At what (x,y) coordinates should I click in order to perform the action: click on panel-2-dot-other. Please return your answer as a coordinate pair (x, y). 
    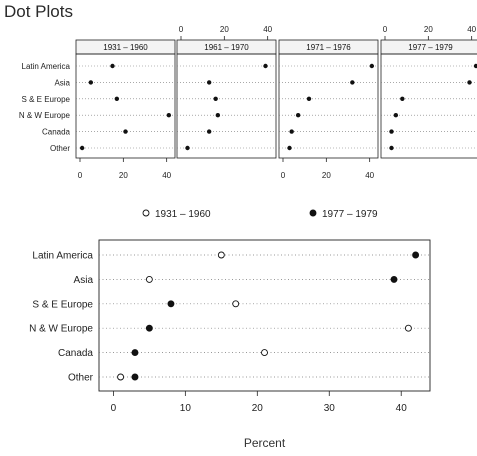
    Looking at the image, I should click on (187, 148).